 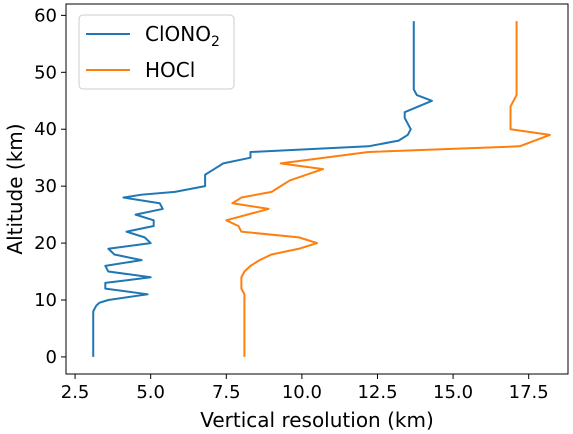 I want to click on x-tick-label-1: 5.0, so click(x=150, y=392).